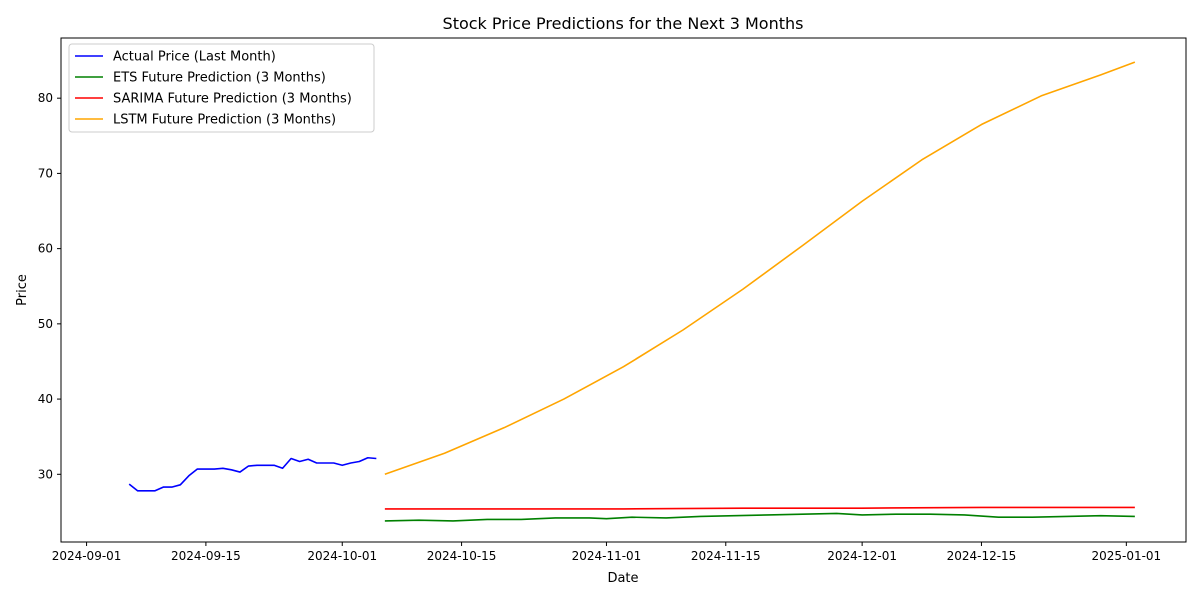  Describe the element at coordinates (607, 556) in the screenshot. I see `x-tick-label: 2024-11-01` at that location.